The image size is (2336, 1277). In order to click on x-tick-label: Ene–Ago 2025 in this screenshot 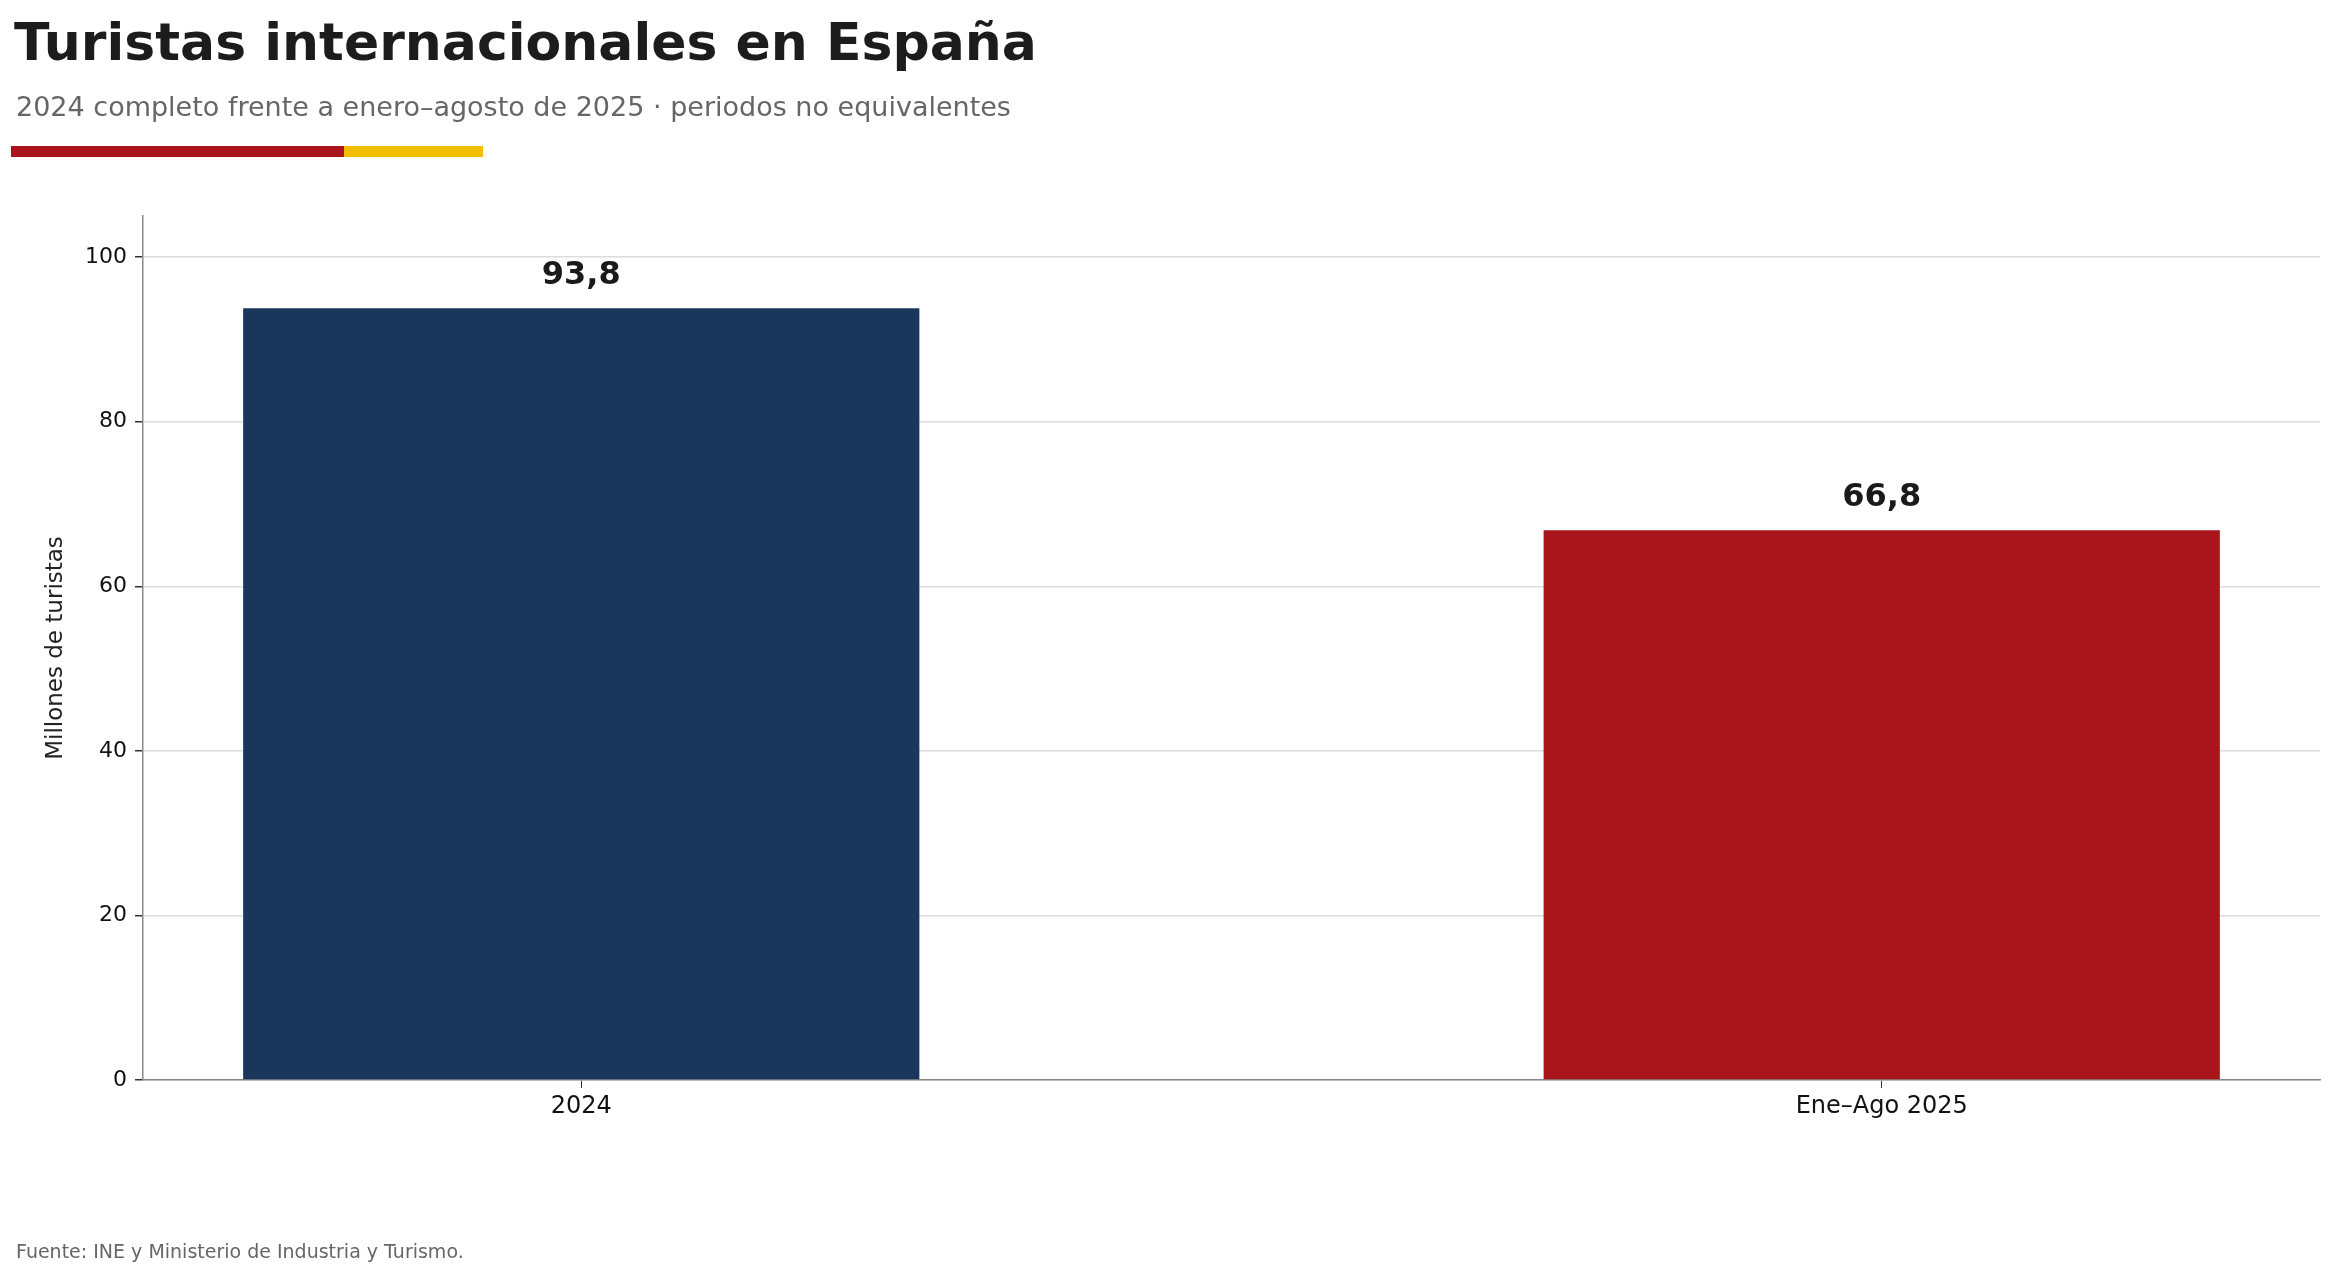, I will do `click(1881, 1104)`.